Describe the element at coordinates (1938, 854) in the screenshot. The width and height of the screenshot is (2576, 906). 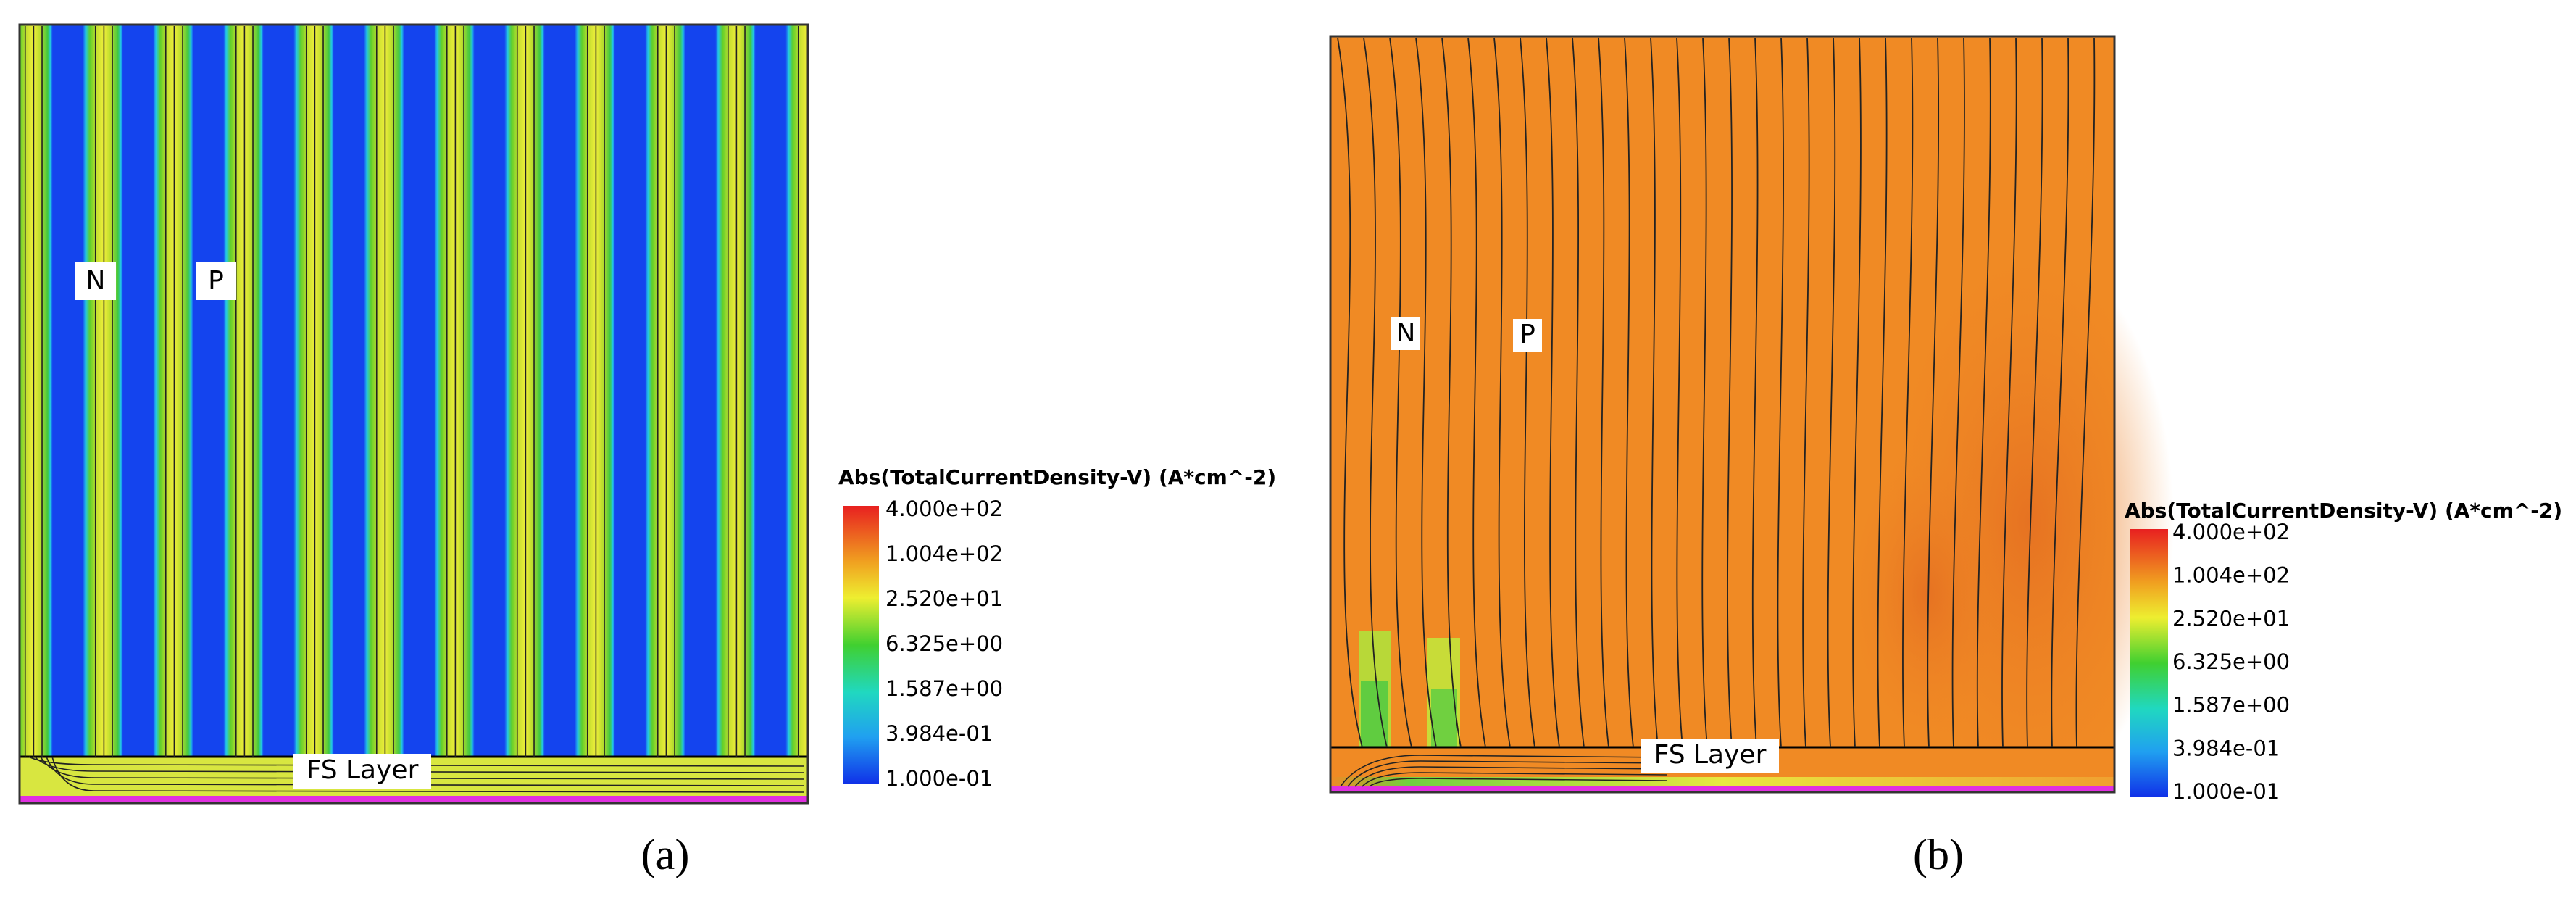
I see `caption: (b)` at that location.